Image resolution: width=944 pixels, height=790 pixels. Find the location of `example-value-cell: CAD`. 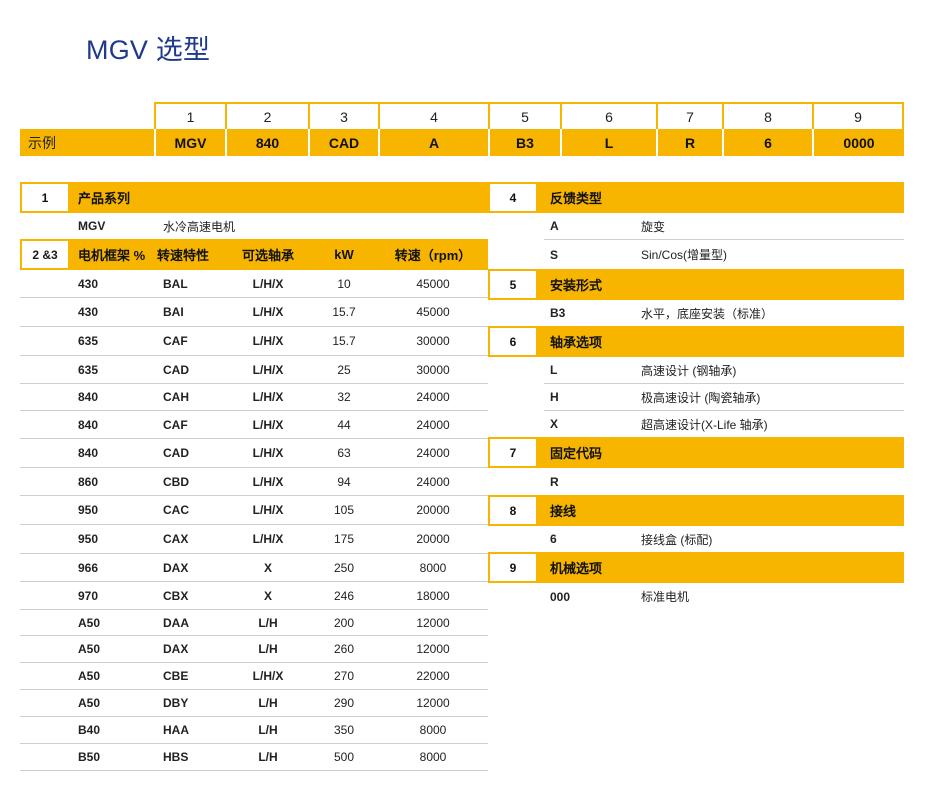

example-value-cell: CAD is located at coordinates (343, 142).